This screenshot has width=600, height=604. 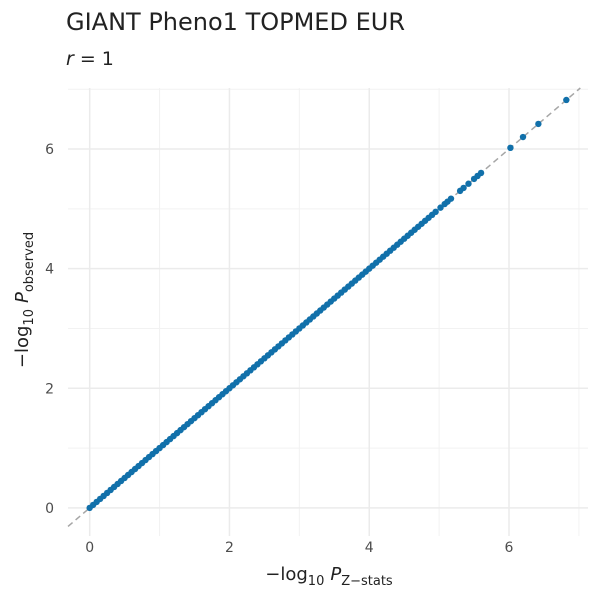 I want to click on y-tick-label: 6, so click(x=49, y=150).